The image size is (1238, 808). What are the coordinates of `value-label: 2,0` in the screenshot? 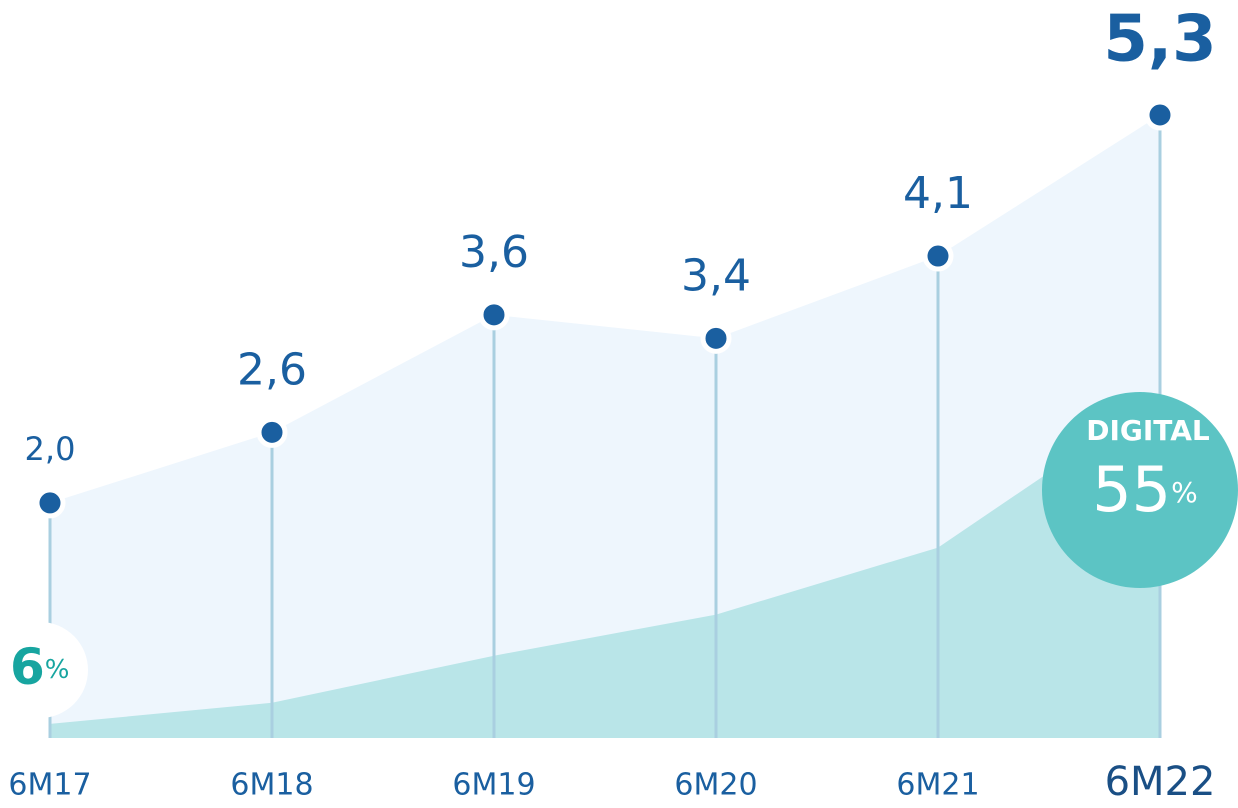 It's located at (50, 449).